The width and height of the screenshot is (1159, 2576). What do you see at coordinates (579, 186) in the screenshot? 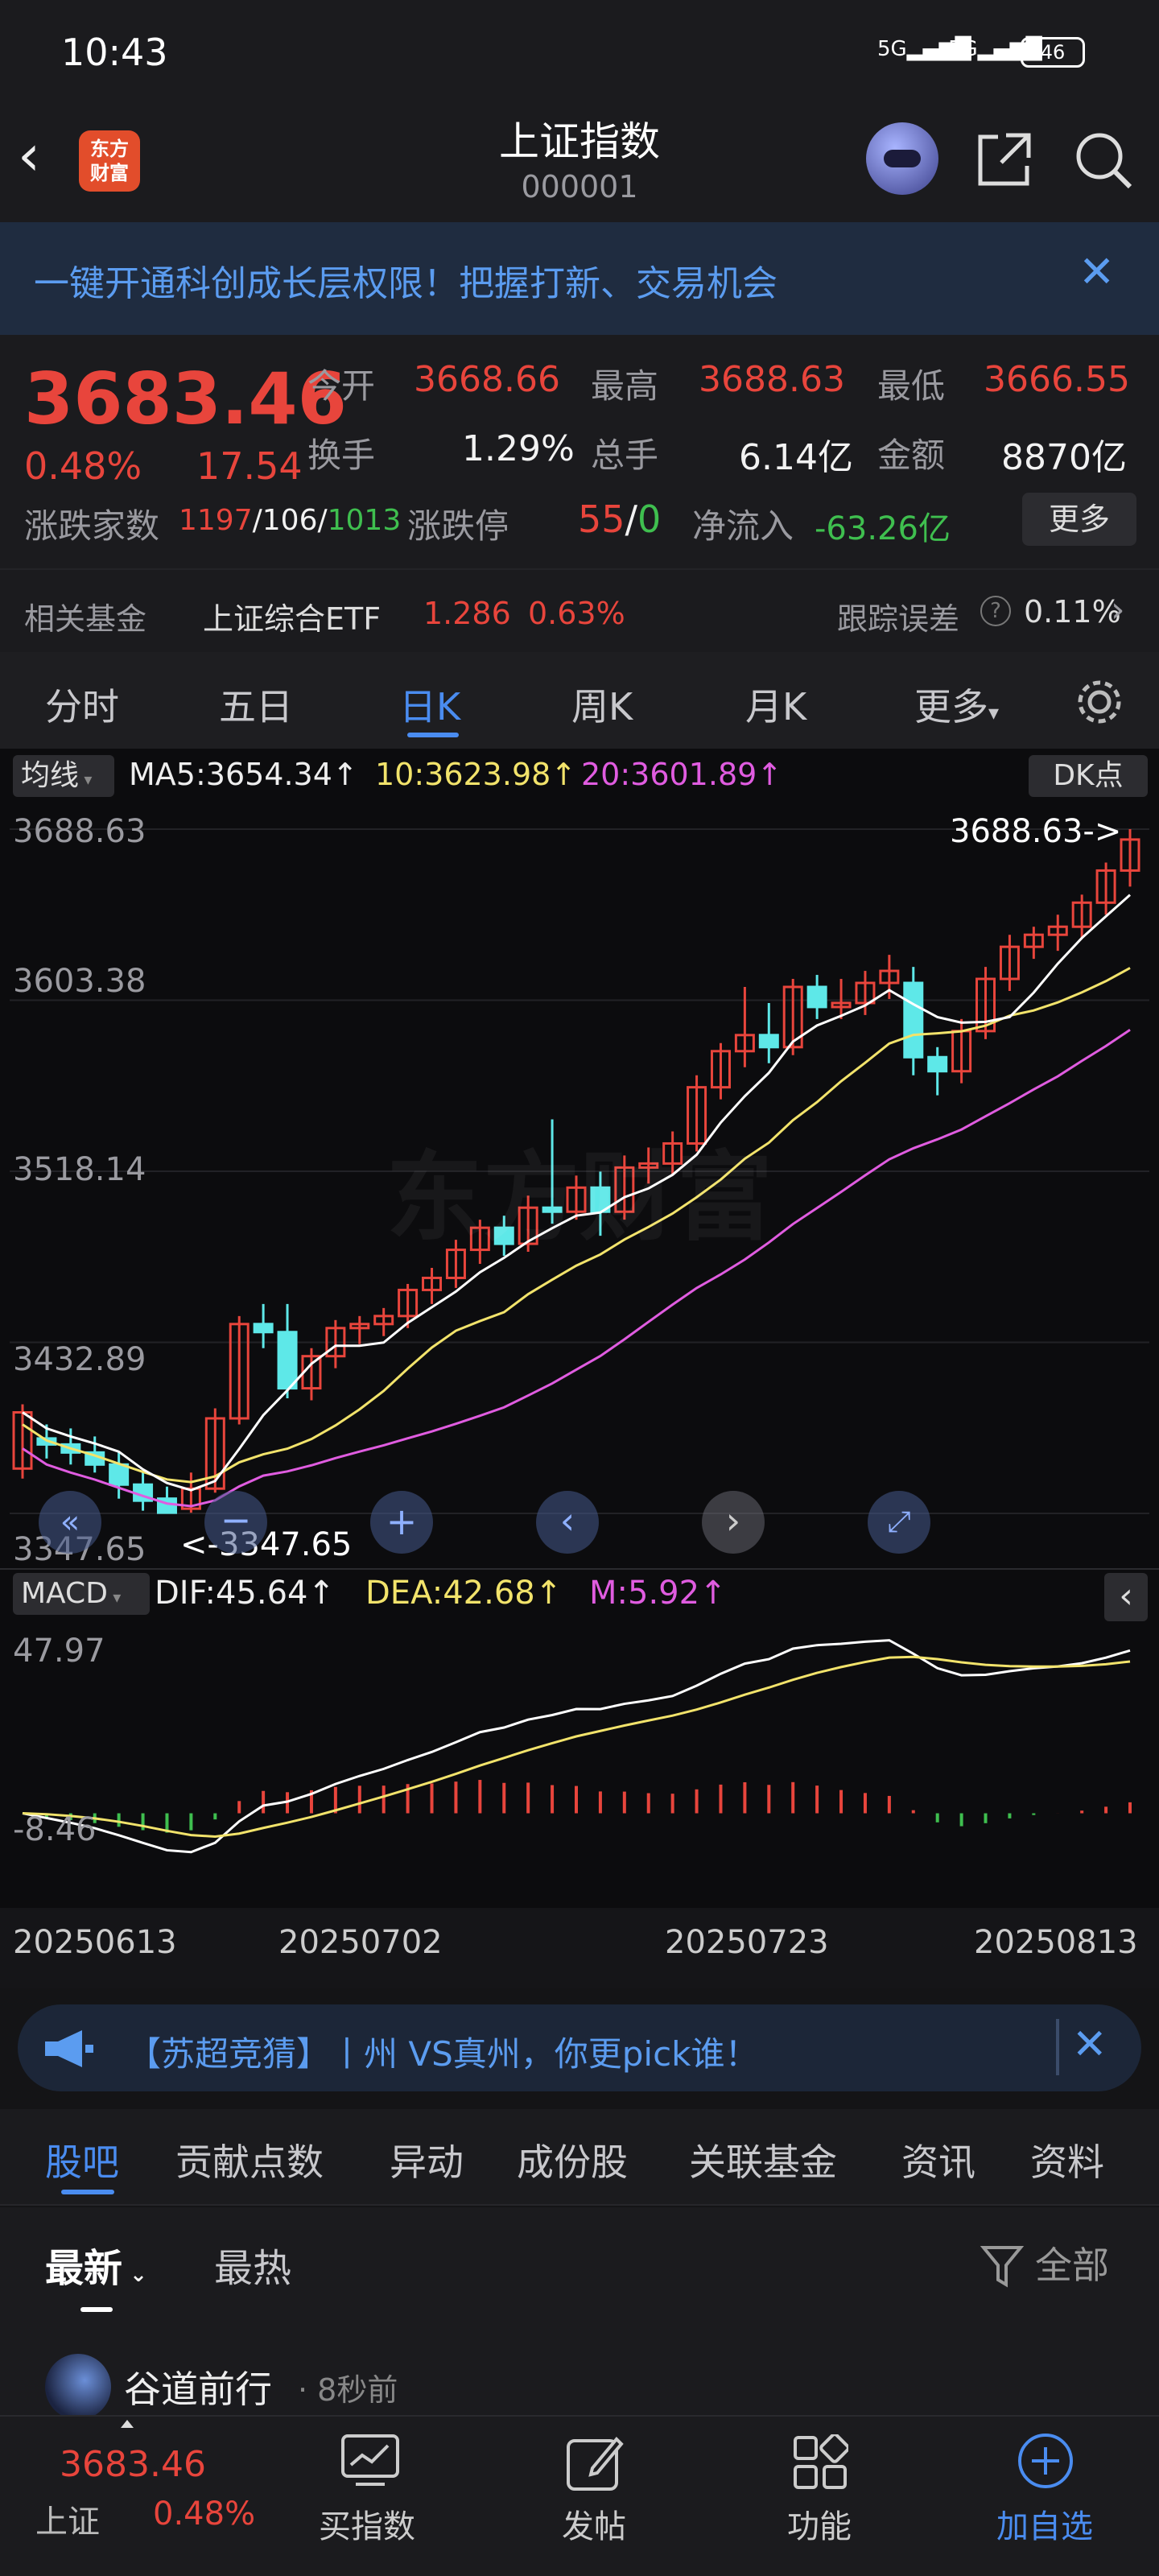
I see `stock-code: 000001` at bounding box center [579, 186].